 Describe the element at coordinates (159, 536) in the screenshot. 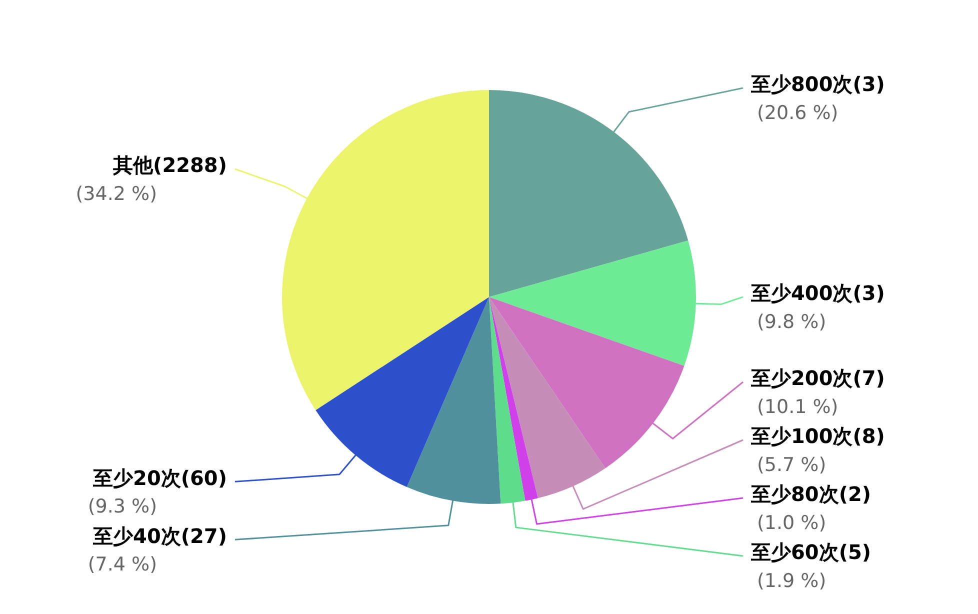

I see `slice-label: 至少40次(27)` at that location.